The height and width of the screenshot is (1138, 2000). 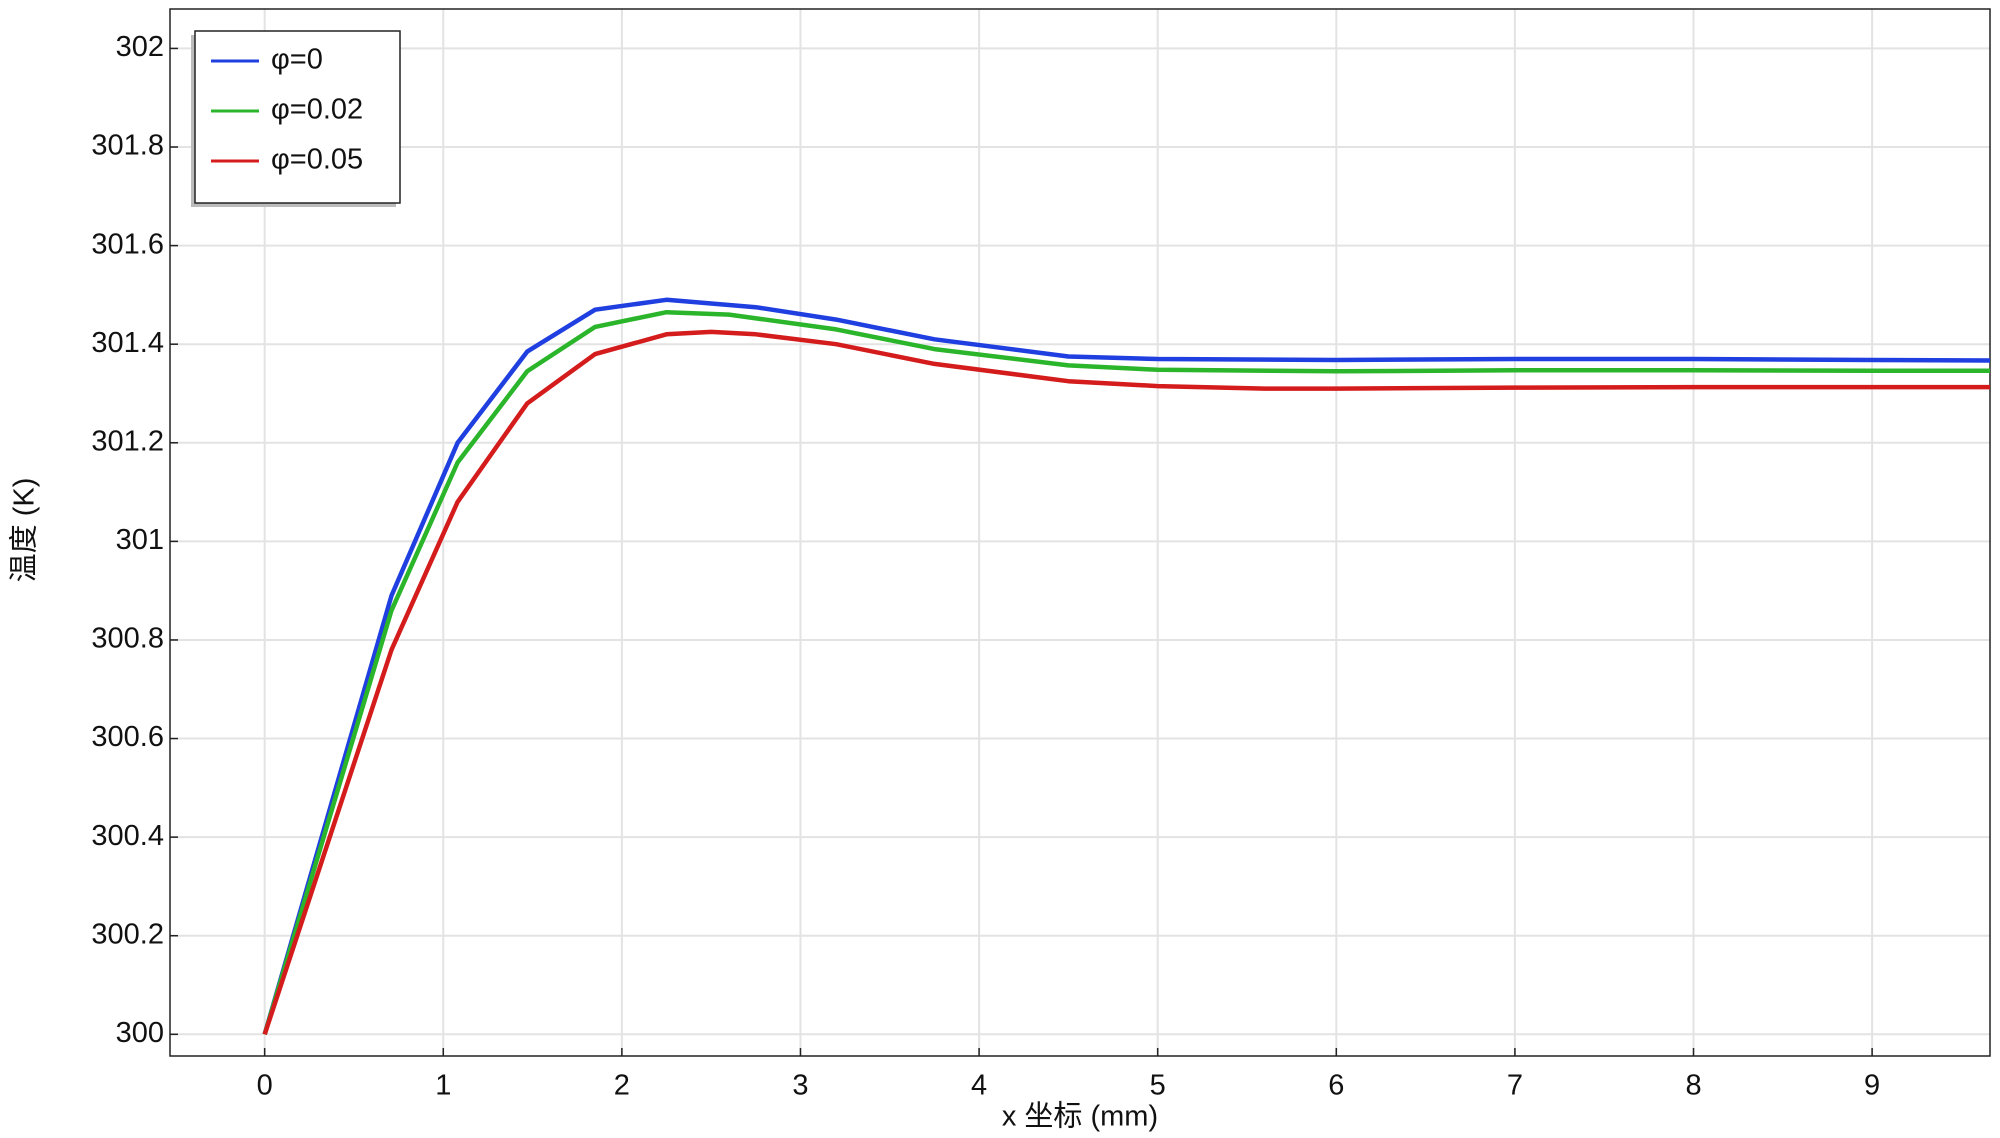 I want to click on y-tick-label: 301, so click(x=140, y=540).